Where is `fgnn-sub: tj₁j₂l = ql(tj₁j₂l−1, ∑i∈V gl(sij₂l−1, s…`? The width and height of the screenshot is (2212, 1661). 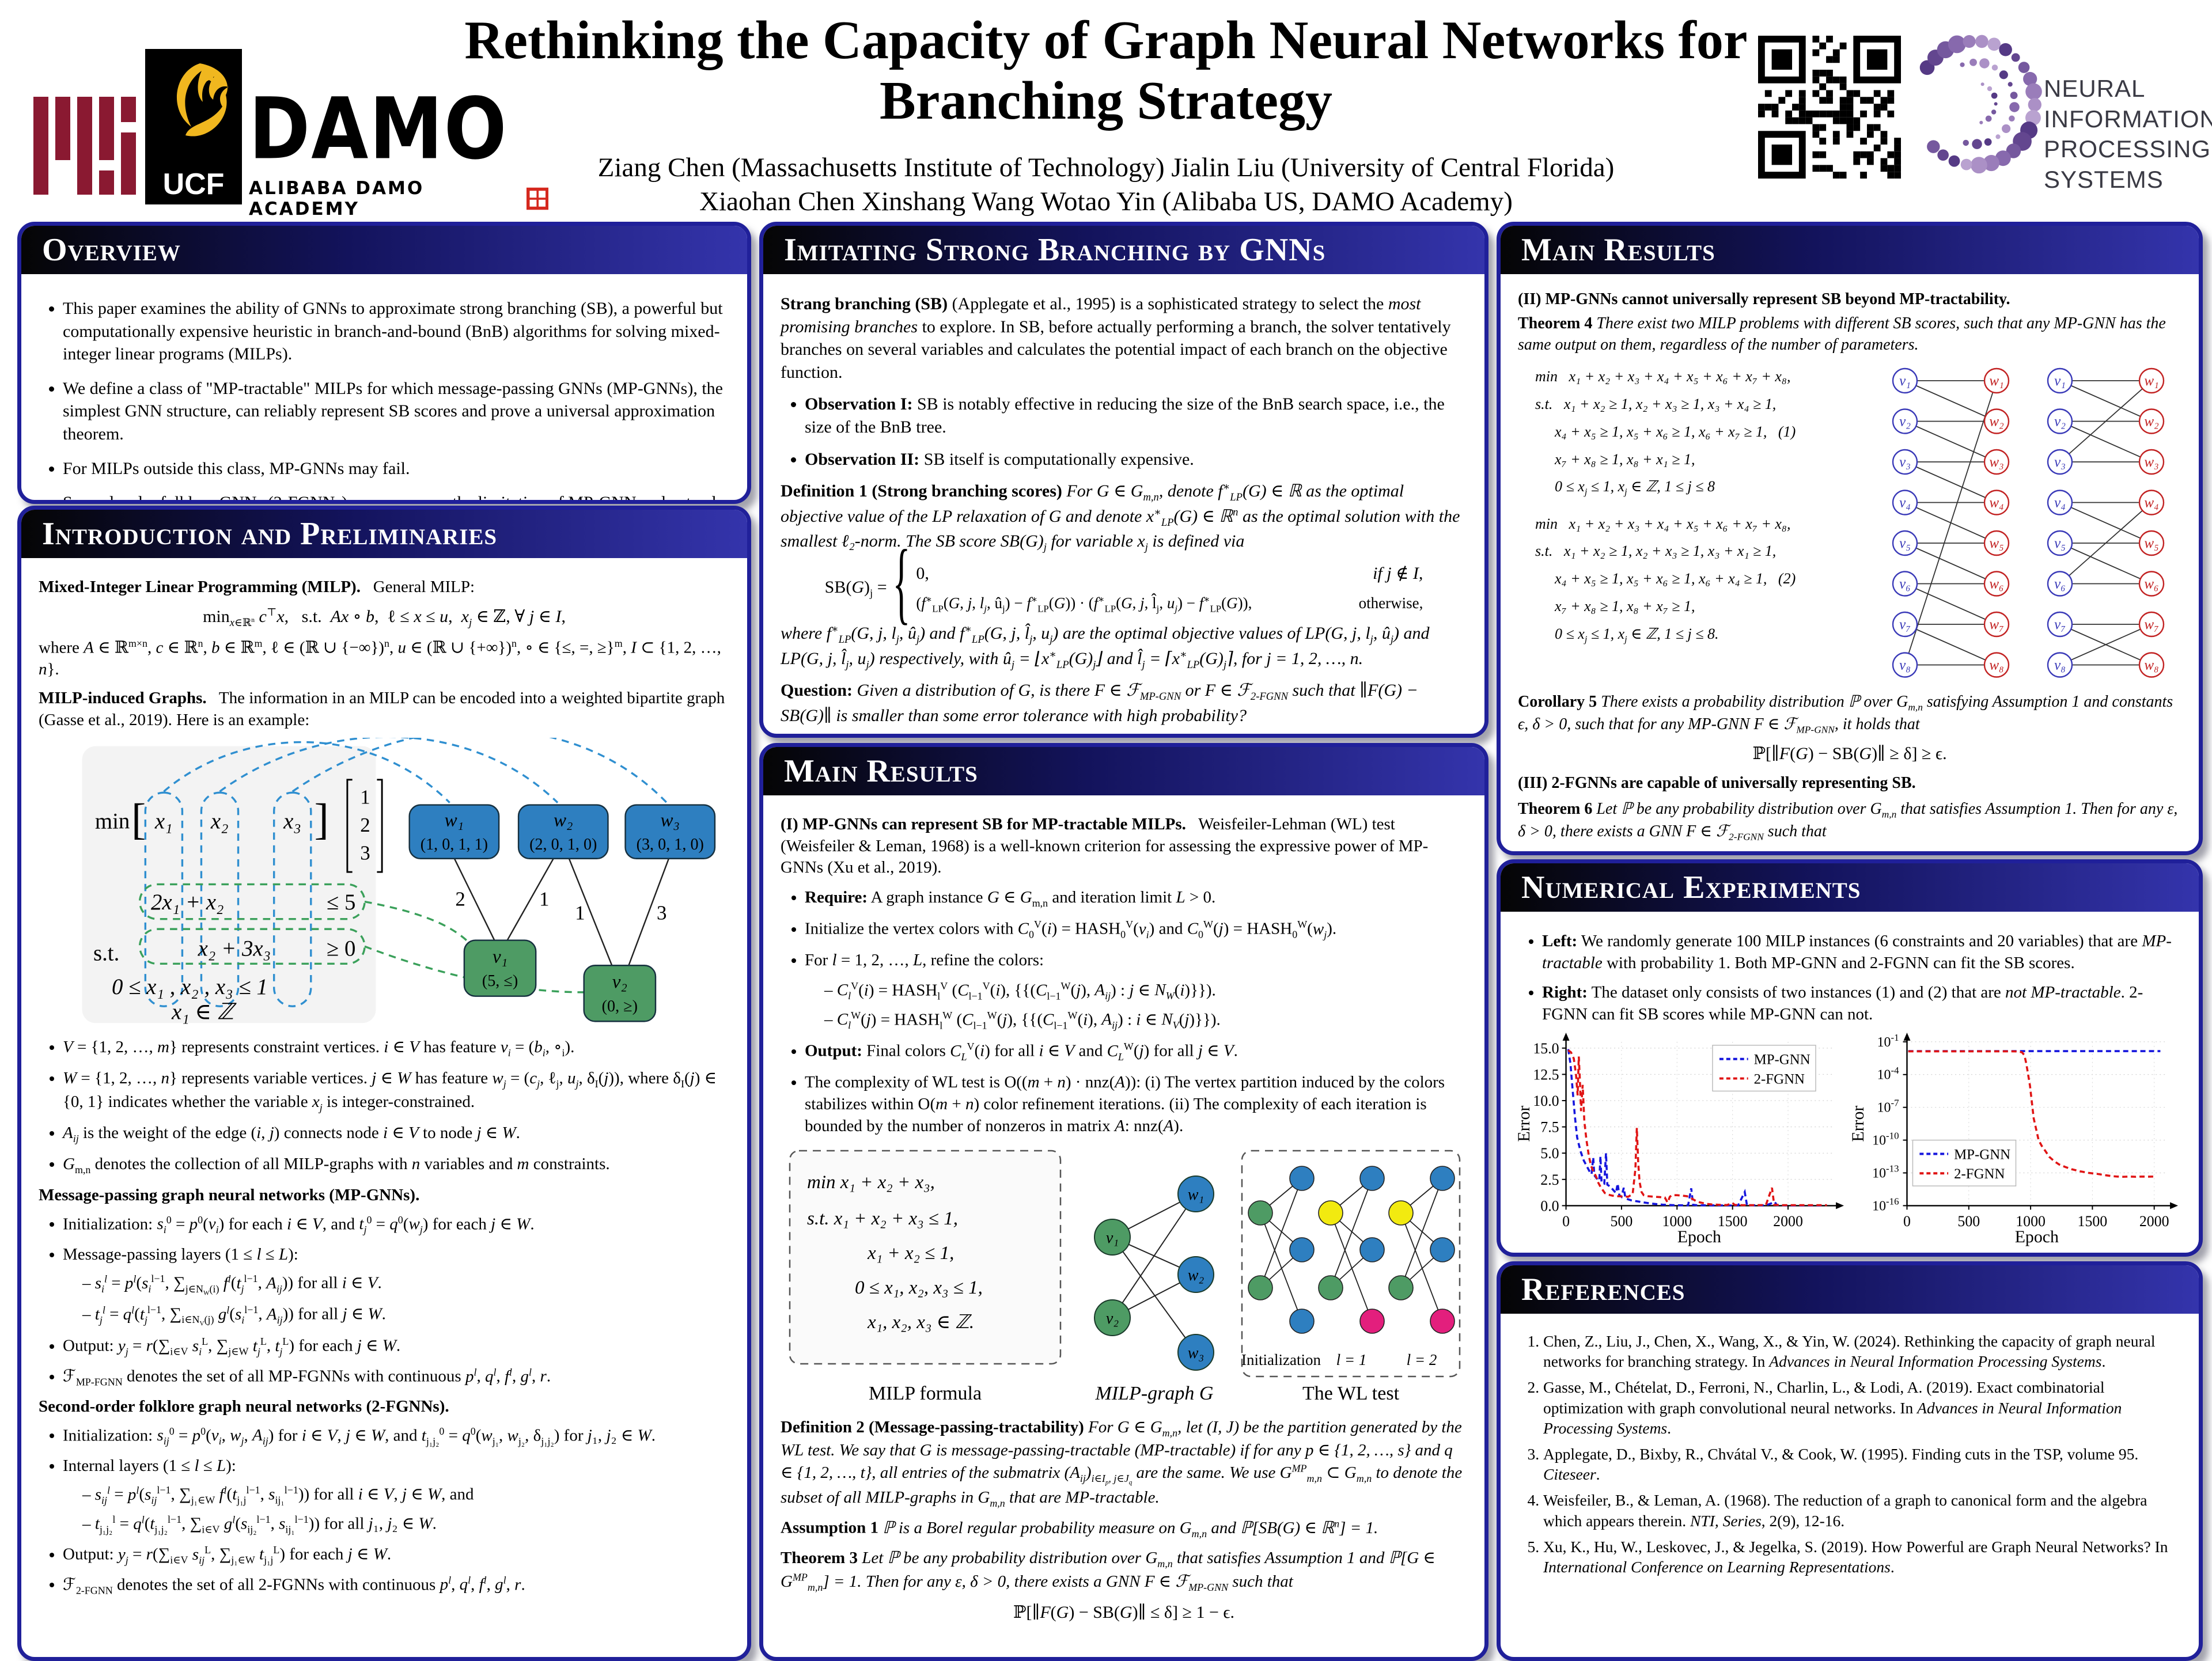 fgnn-sub: tj₁j₂l = ql(tj₁j₂l−1, ∑i∈V gl(sij₂l−1, s… is located at coordinates (406, 1525).